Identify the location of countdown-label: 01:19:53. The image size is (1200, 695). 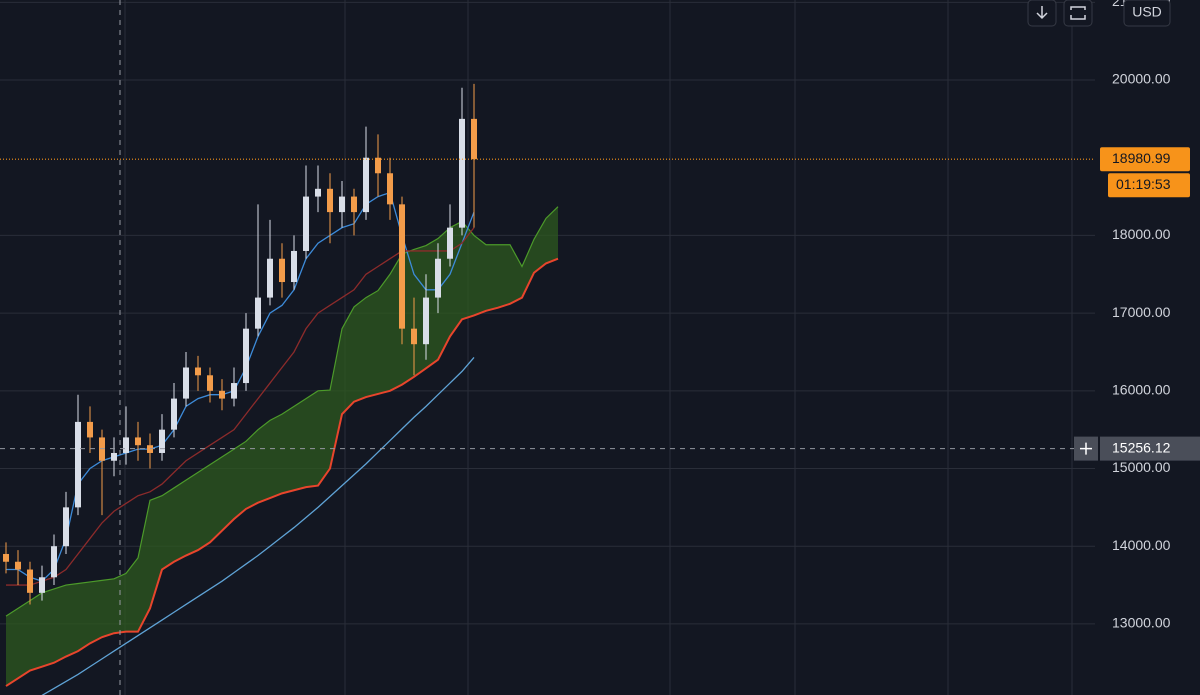
(1143, 184).